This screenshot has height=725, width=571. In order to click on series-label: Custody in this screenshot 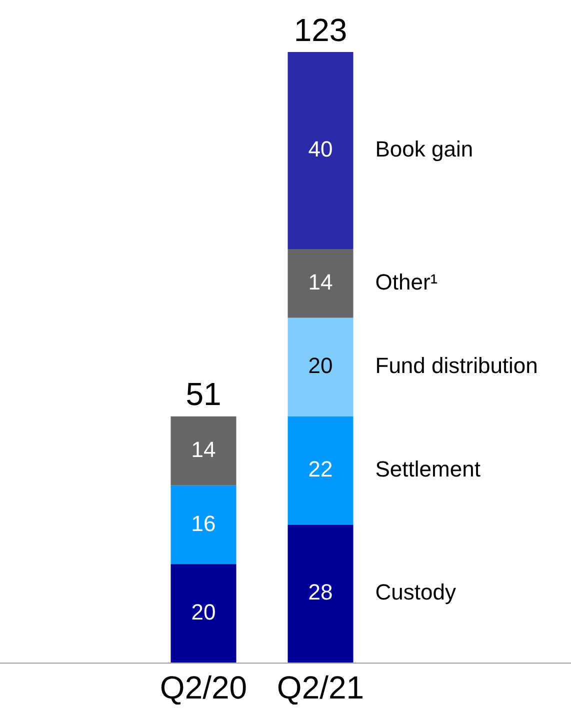, I will do `click(415, 592)`.